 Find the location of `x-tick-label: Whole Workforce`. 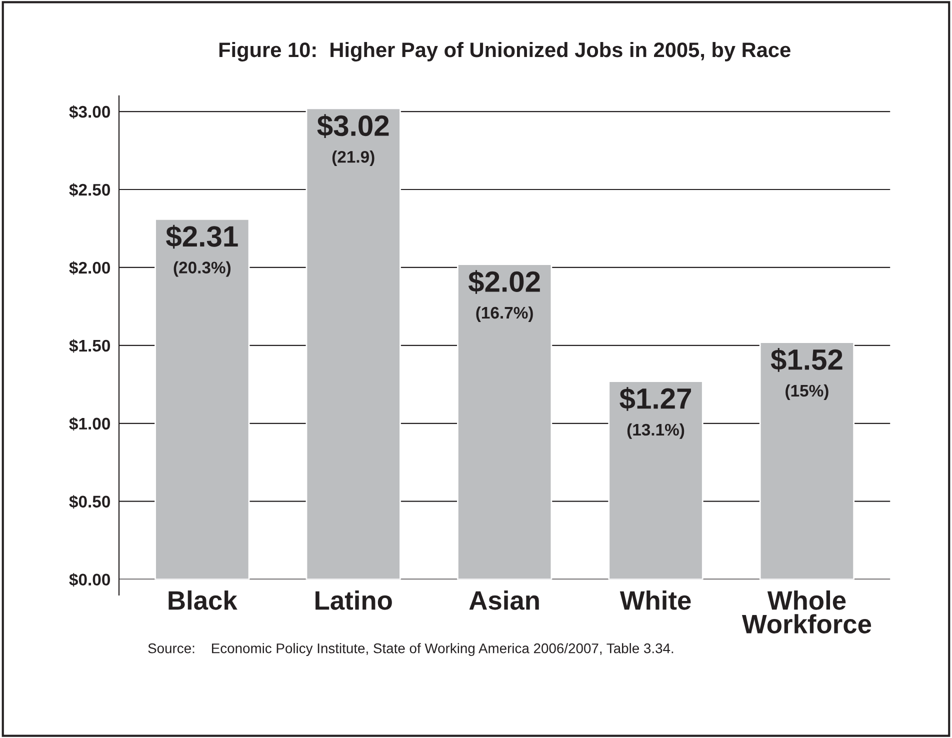

x-tick-label: Whole Workforce is located at coordinates (807, 612).